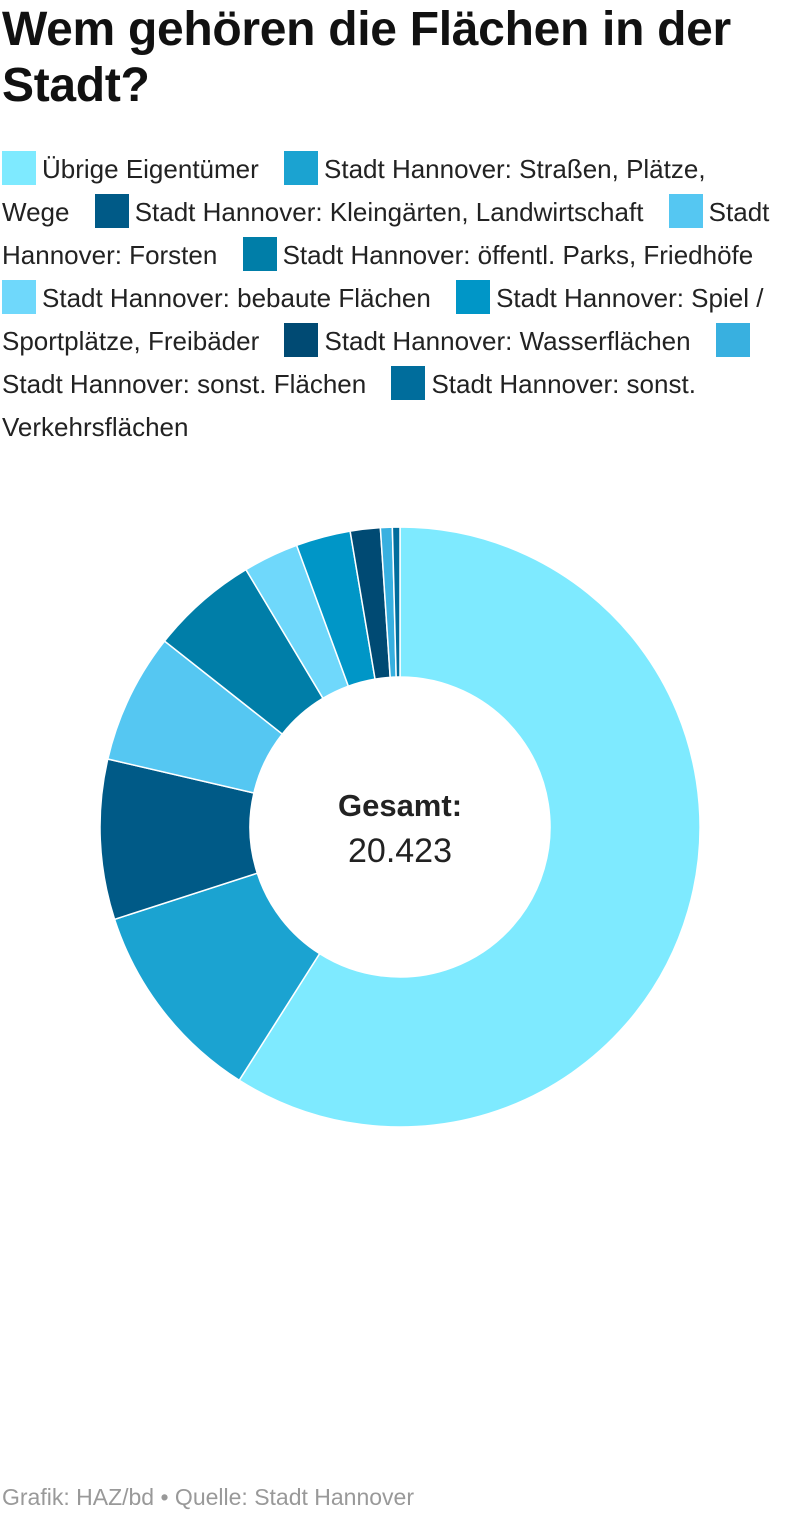  I want to click on source-footer: Grafik: HAZ/bd • Quelle: Stadt Hannover, so click(208, 1497).